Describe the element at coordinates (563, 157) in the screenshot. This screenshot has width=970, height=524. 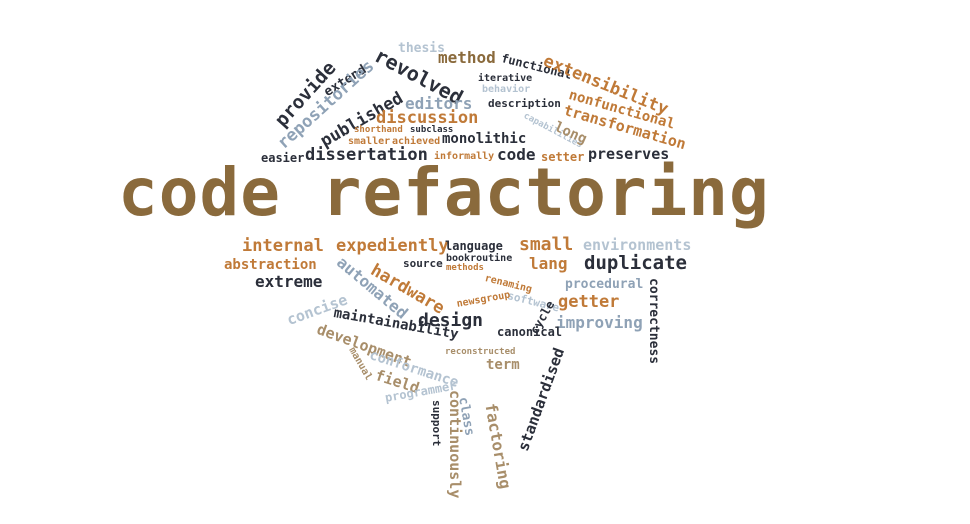
I see `word-setter: setter` at that location.